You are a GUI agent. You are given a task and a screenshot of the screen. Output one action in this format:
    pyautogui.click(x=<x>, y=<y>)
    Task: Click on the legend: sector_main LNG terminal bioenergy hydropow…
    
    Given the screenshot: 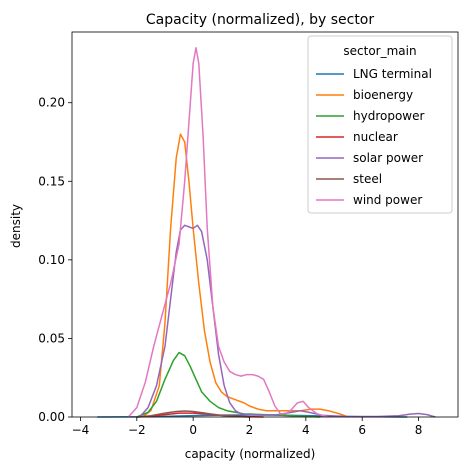 What is the action you would take?
    pyautogui.click(x=380, y=124)
    